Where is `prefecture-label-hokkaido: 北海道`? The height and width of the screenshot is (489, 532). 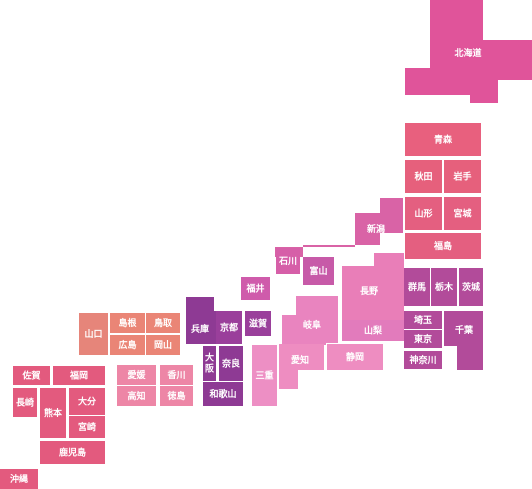 prefecture-label-hokkaido: 北海道 is located at coordinates (467, 53).